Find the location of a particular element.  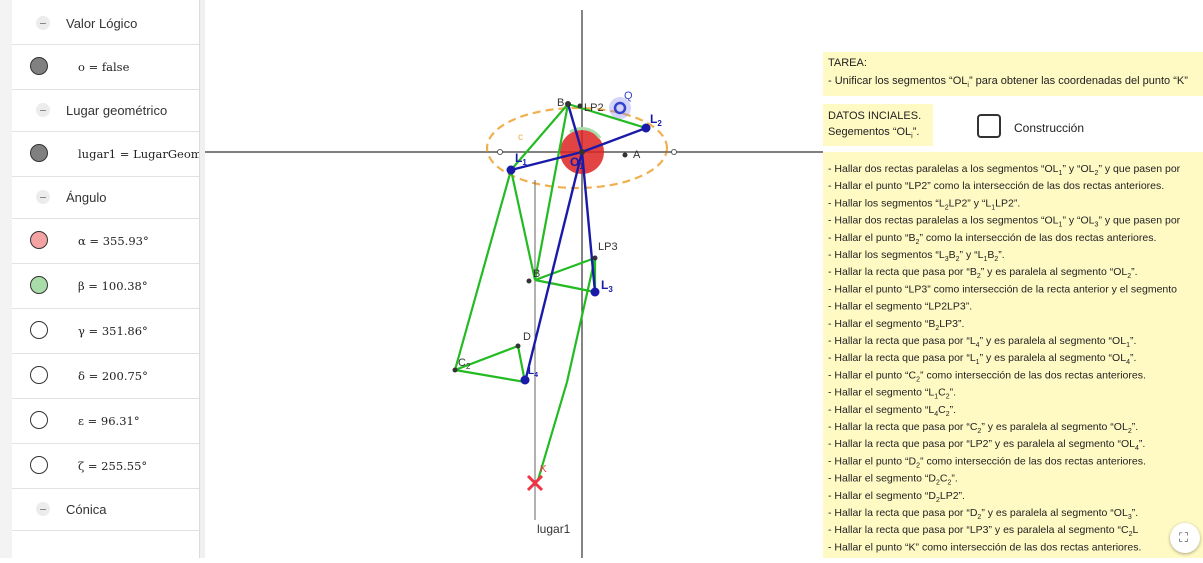

label-L2: L2 is located at coordinates (656, 120).